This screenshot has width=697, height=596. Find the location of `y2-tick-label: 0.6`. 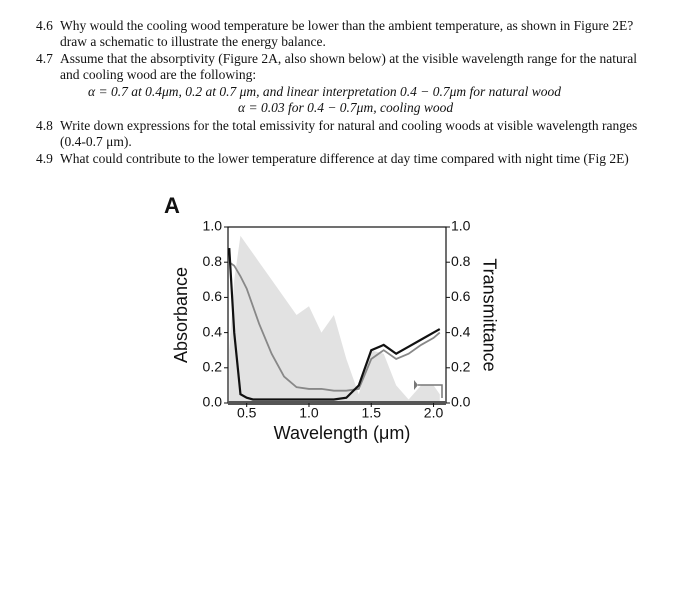

y2-tick-label: 0.6 is located at coordinates (461, 296).